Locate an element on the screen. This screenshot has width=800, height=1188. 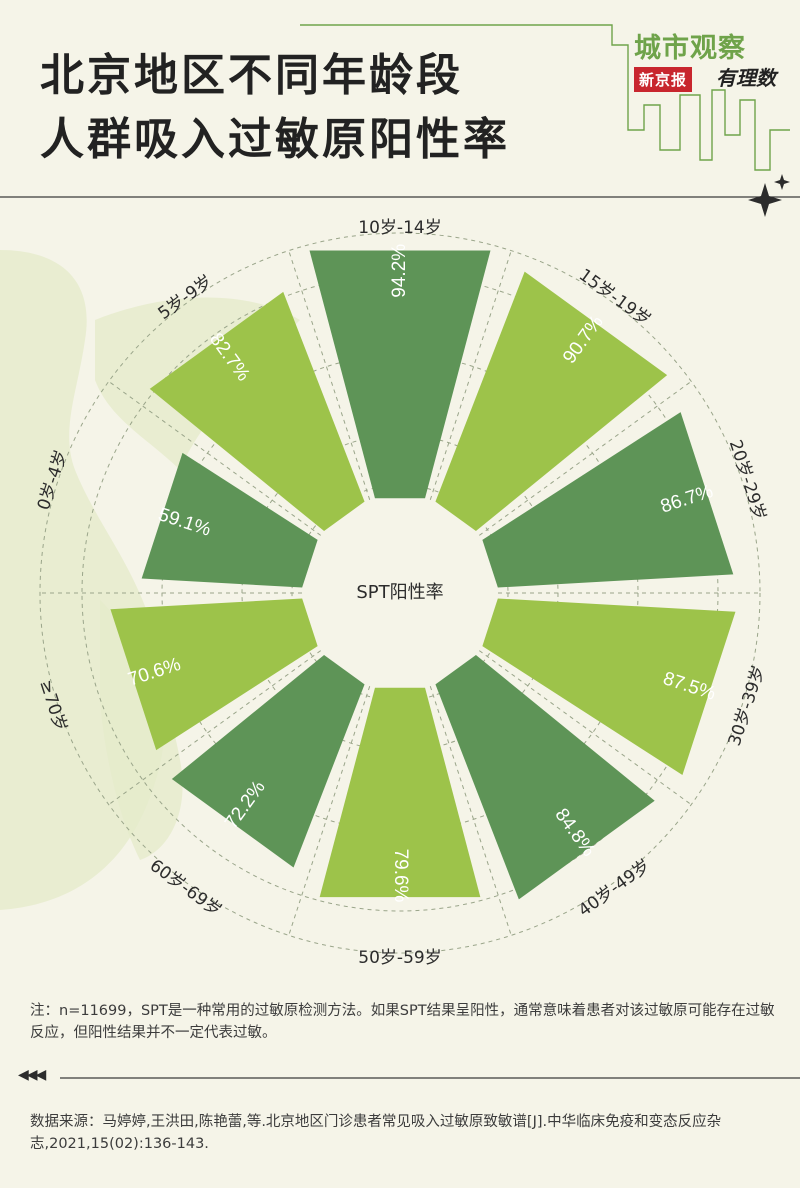
center-label: SPT阳性率 is located at coordinates (399, 592).